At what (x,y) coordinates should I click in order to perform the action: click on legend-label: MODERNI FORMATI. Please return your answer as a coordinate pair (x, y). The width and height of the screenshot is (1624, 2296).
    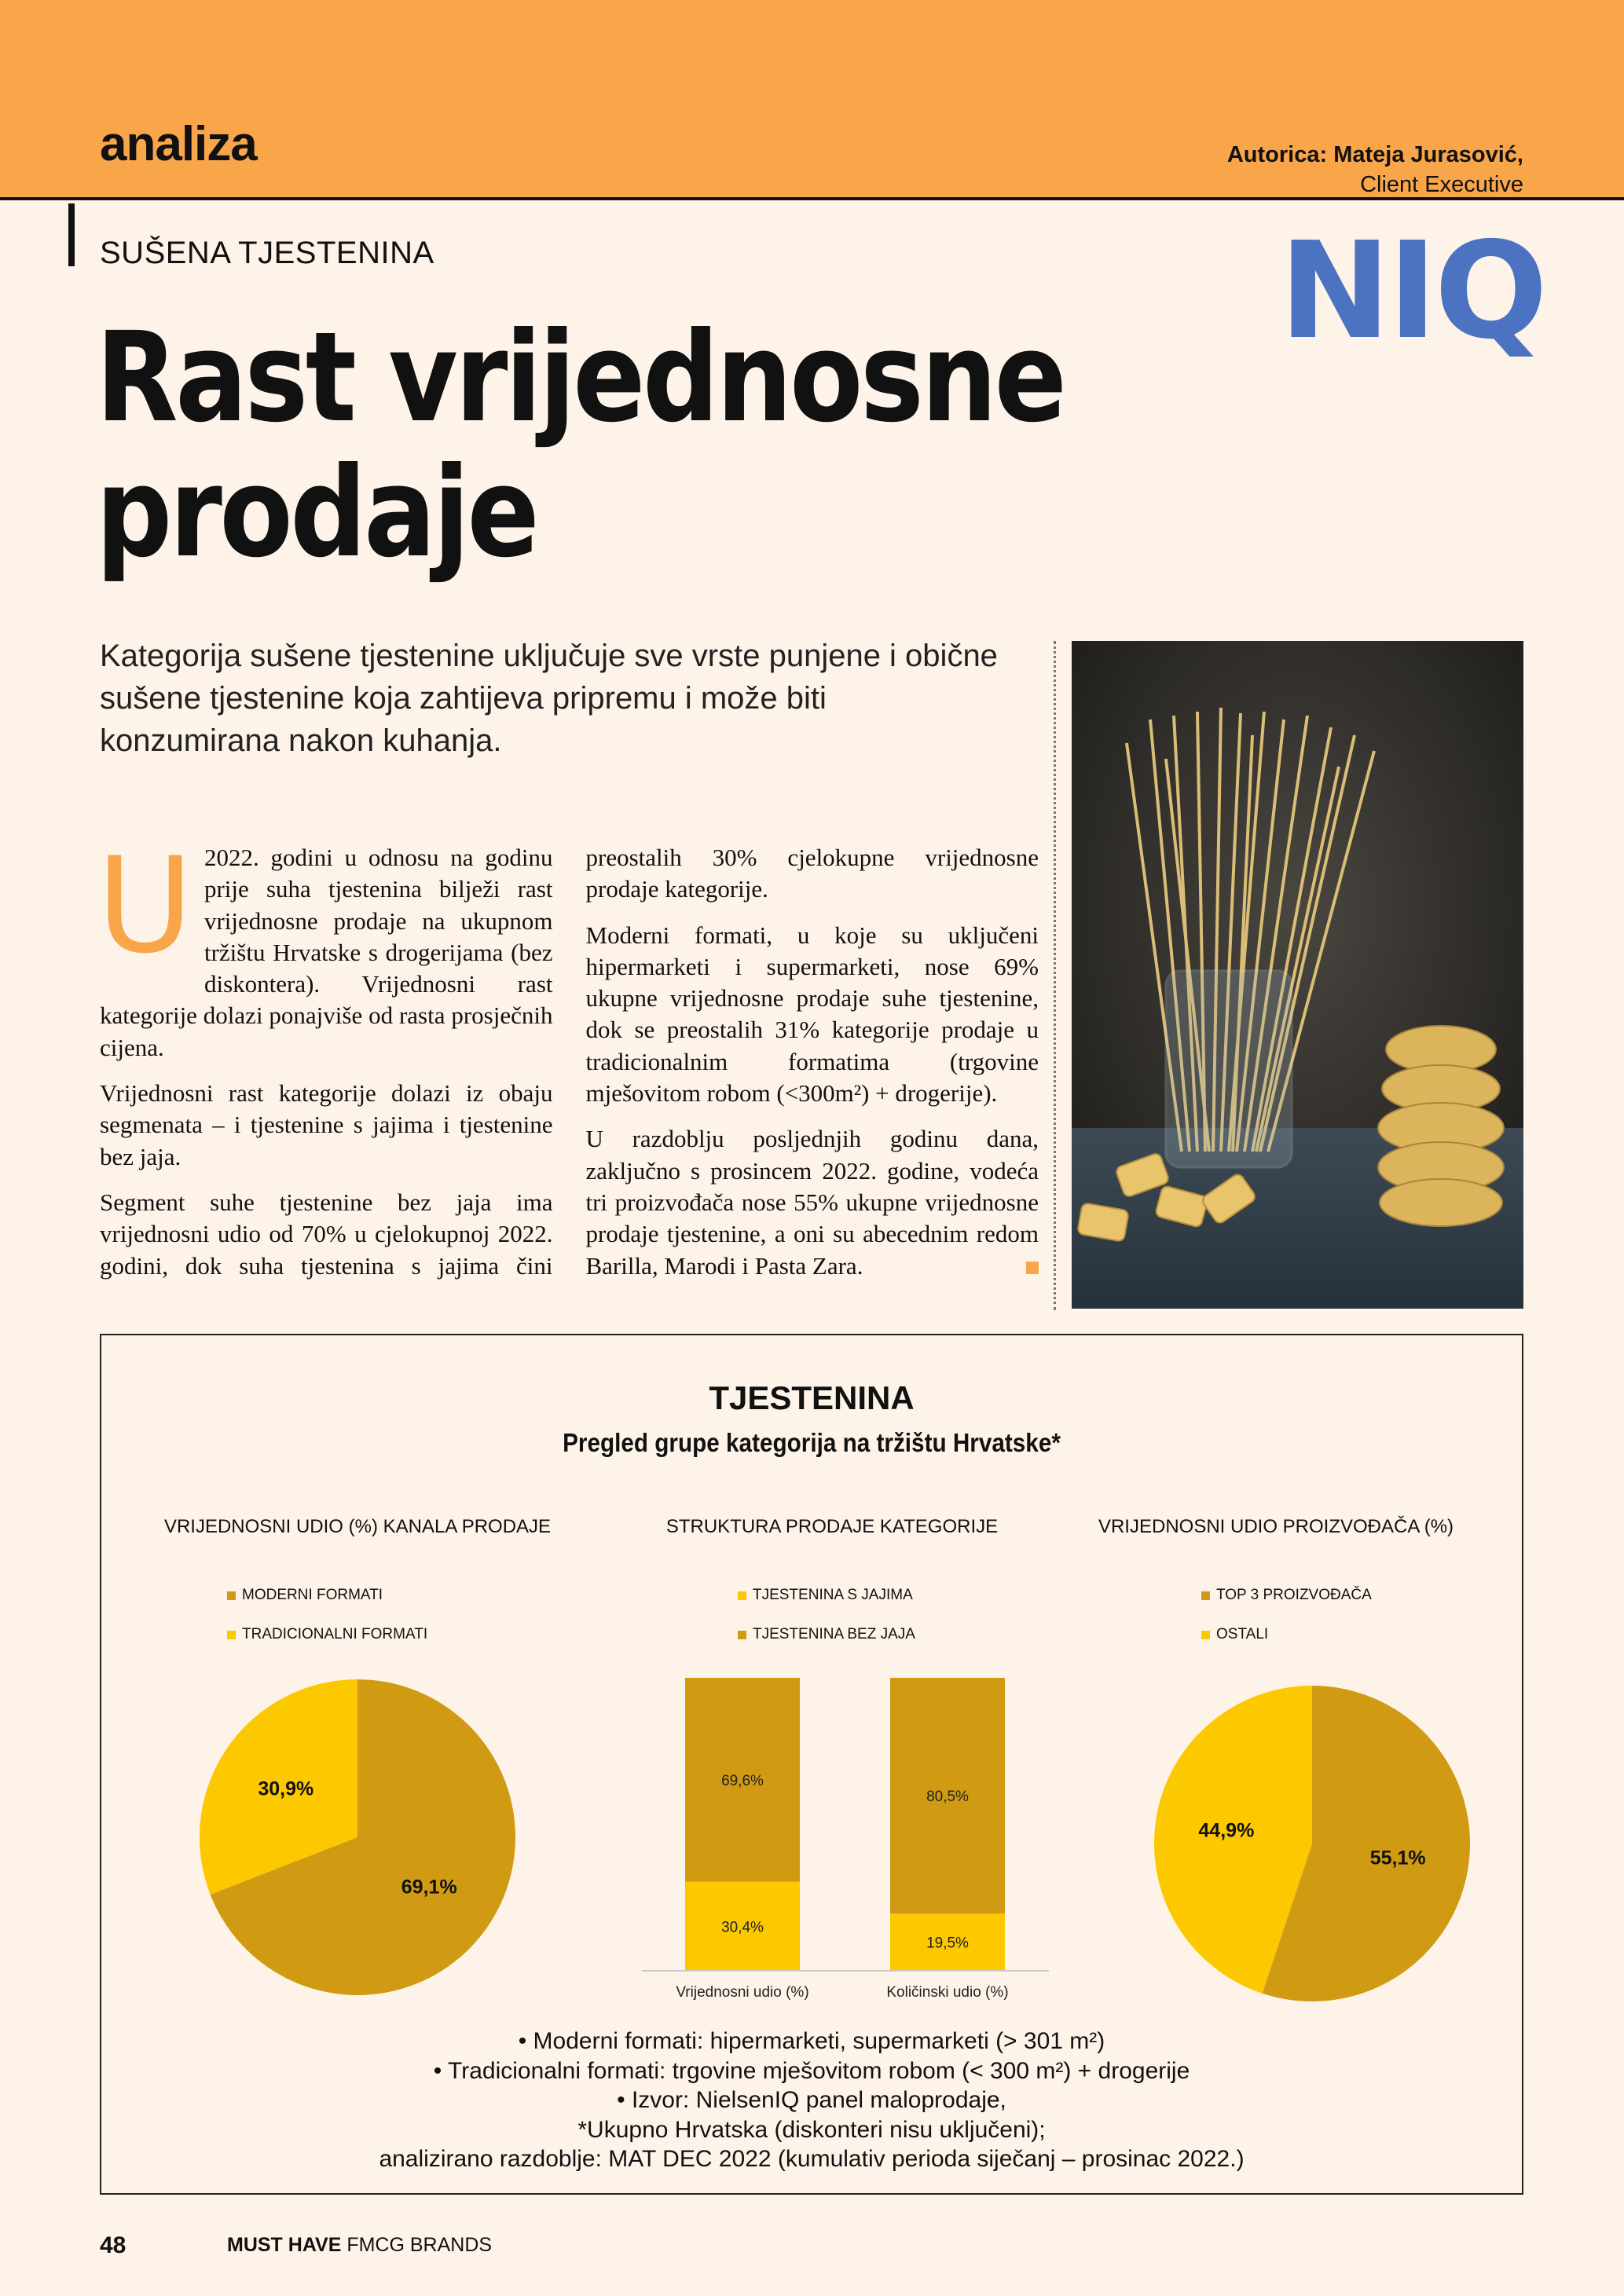
    Looking at the image, I should click on (313, 1595).